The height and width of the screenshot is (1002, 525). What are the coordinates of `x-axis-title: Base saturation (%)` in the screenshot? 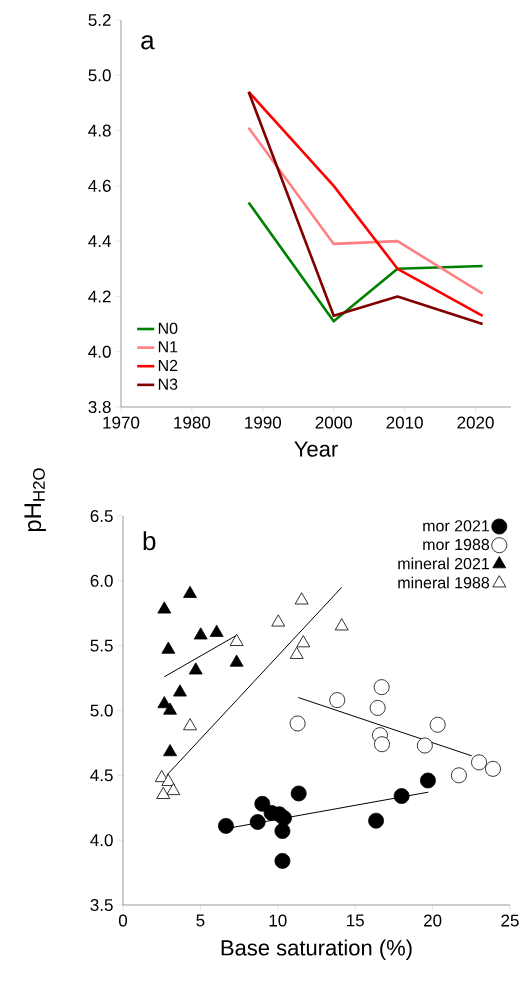 It's located at (316, 949).